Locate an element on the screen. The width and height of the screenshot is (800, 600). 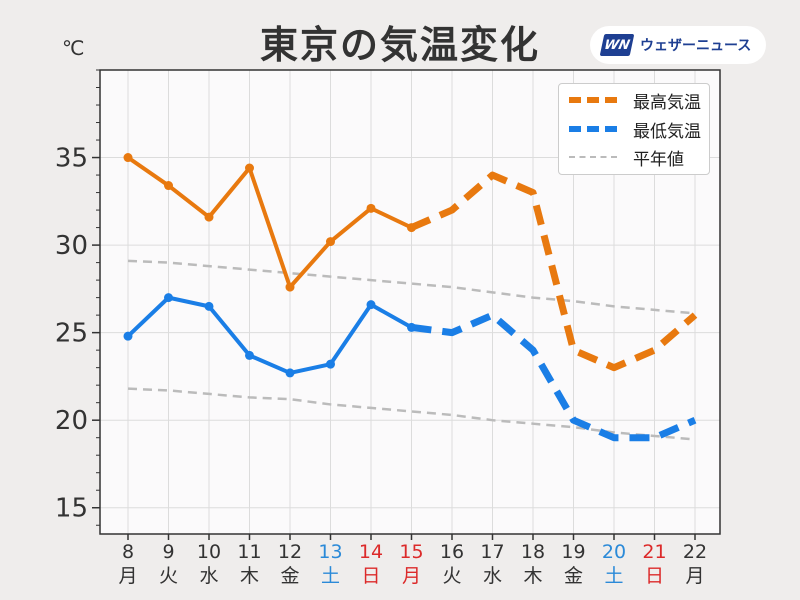
legend-label-max: 最高気温 is located at coordinates (667, 102).